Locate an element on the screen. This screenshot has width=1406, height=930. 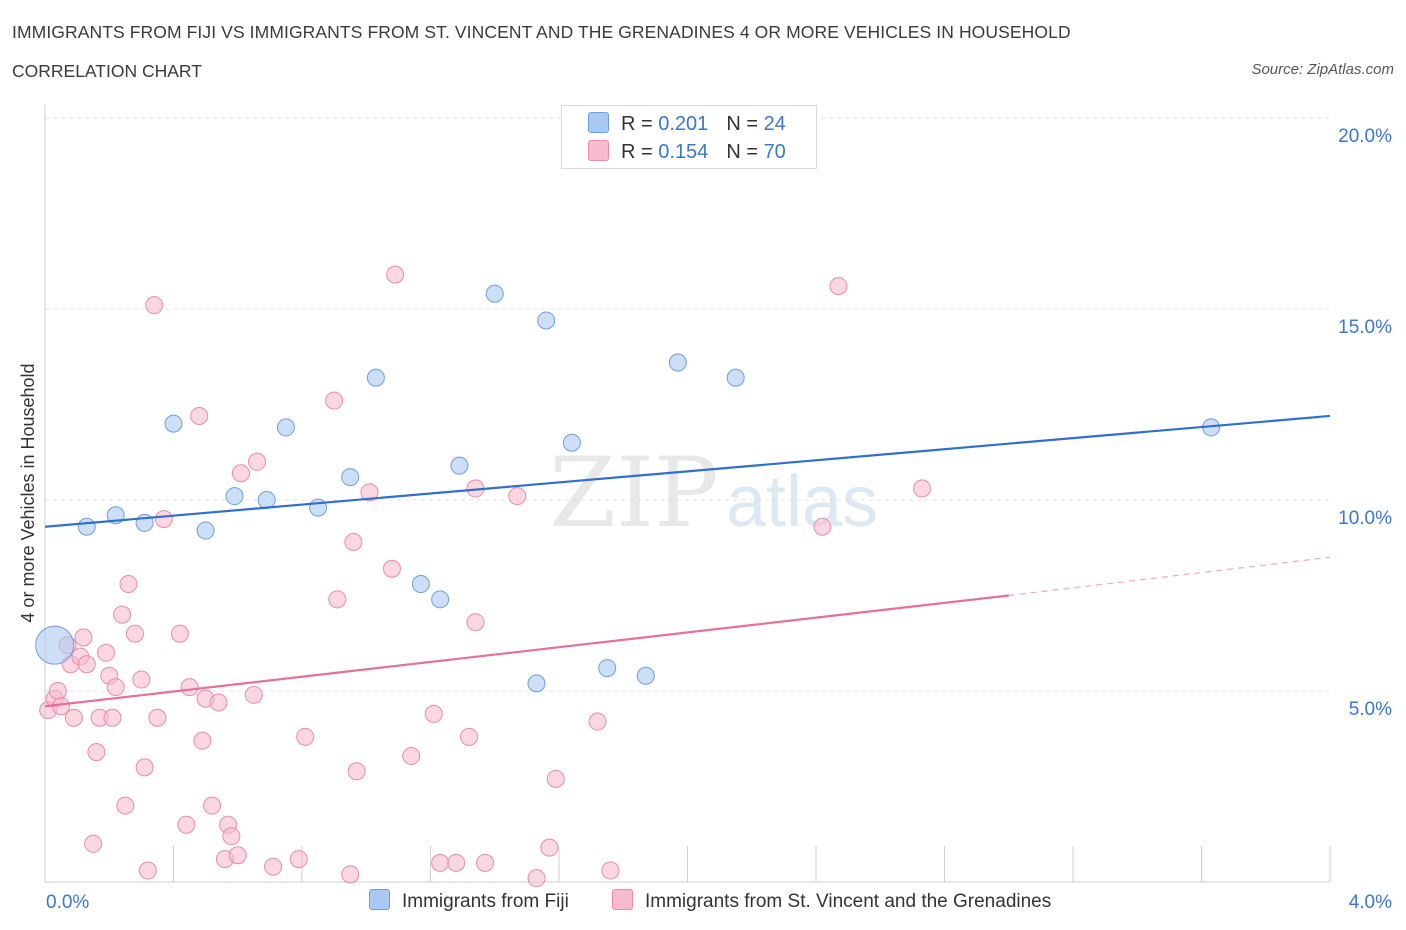
svg-n-value: 70 is located at coordinates (774, 152).